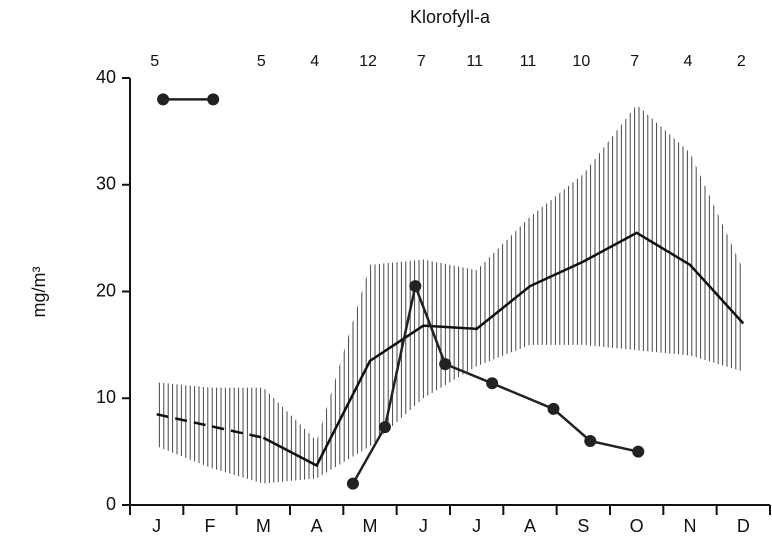 This screenshot has width=772, height=540. What do you see at coordinates (637, 526) in the screenshot?
I see `x-tick-label: O` at bounding box center [637, 526].